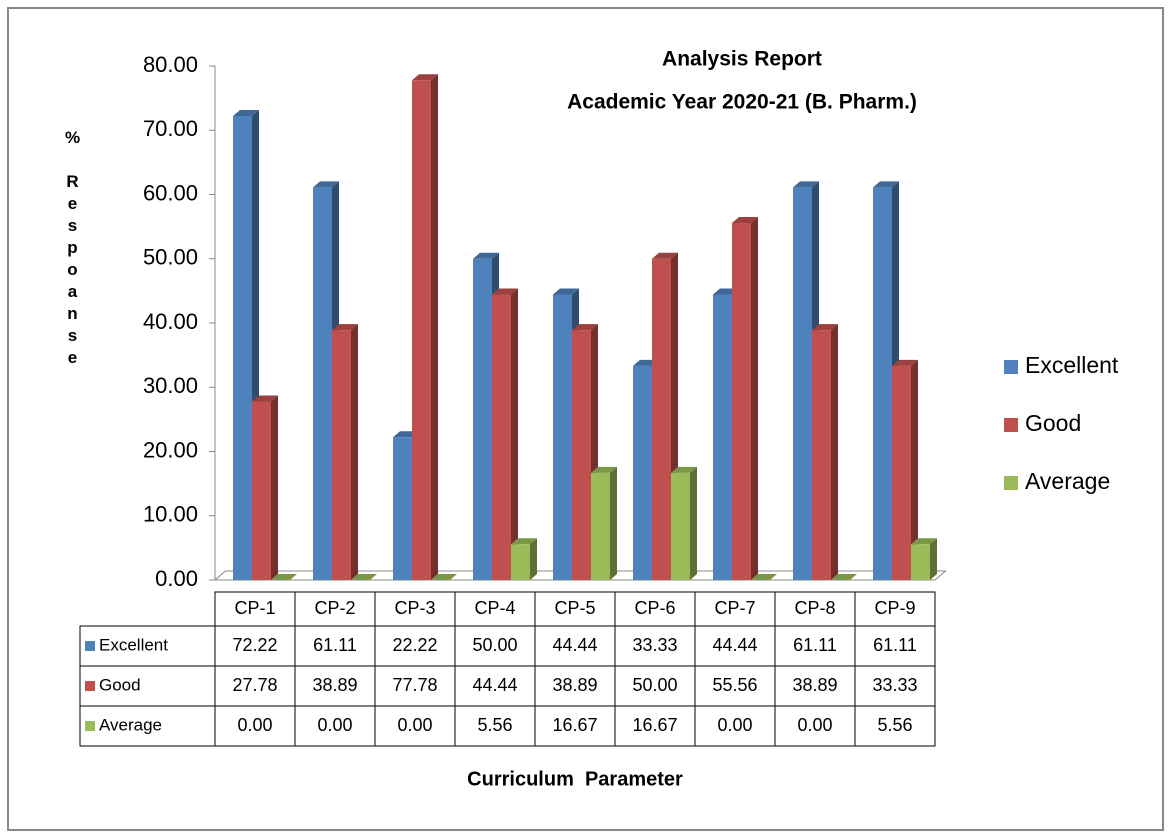 This screenshot has height=838, width=1171. I want to click on x-tick-label: CP-4, so click(494, 608).